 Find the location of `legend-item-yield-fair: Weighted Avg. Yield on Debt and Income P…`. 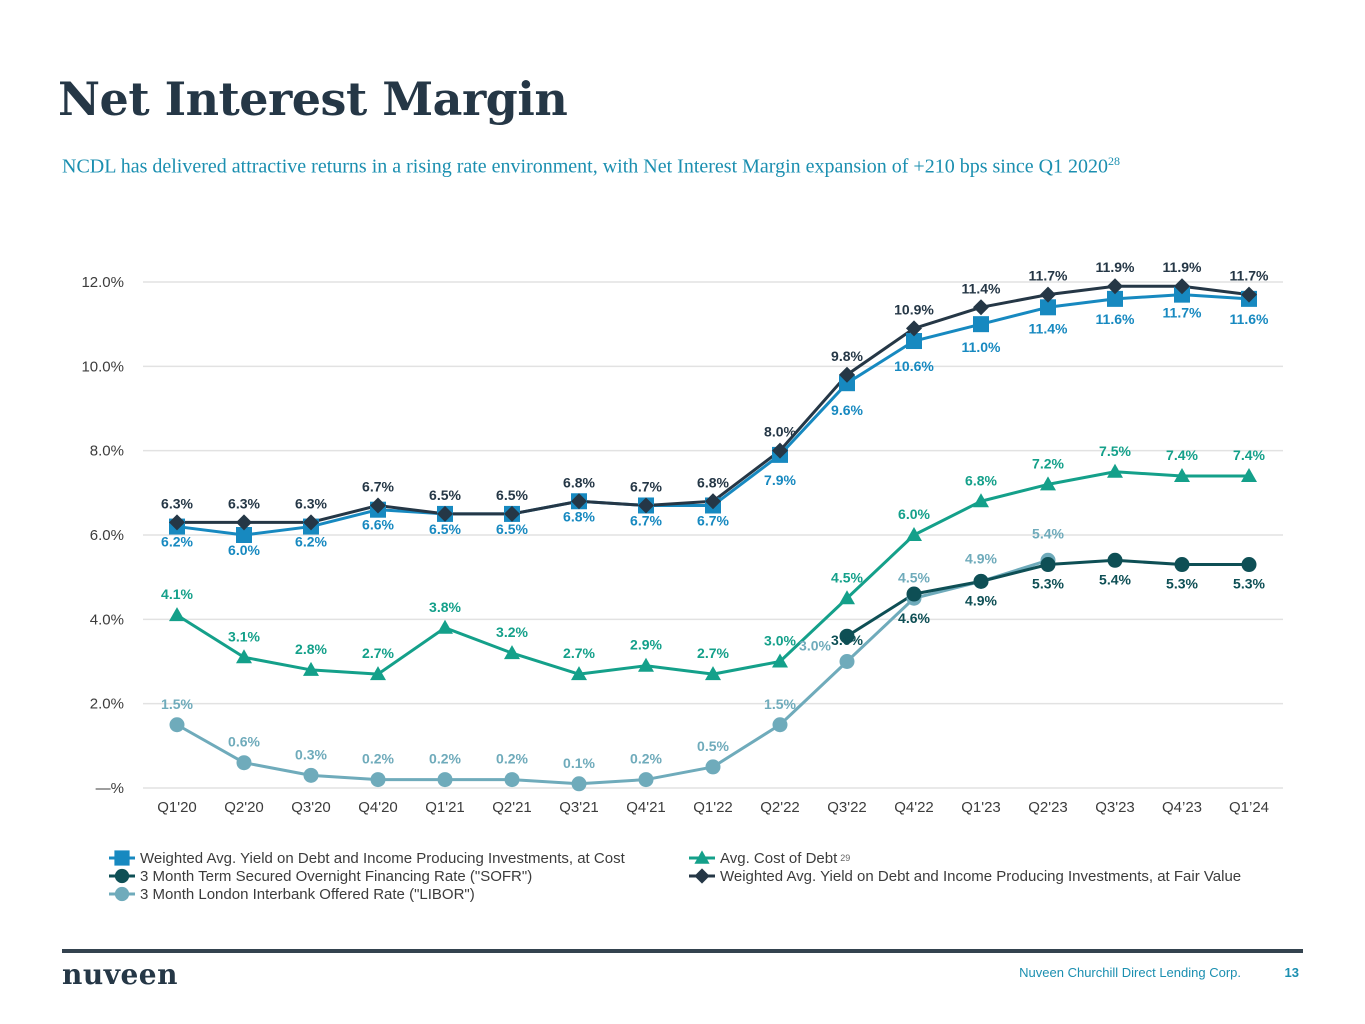

legend-item-yield-fair: Weighted Avg. Yield on Debt and Income P… is located at coordinates (964, 876).